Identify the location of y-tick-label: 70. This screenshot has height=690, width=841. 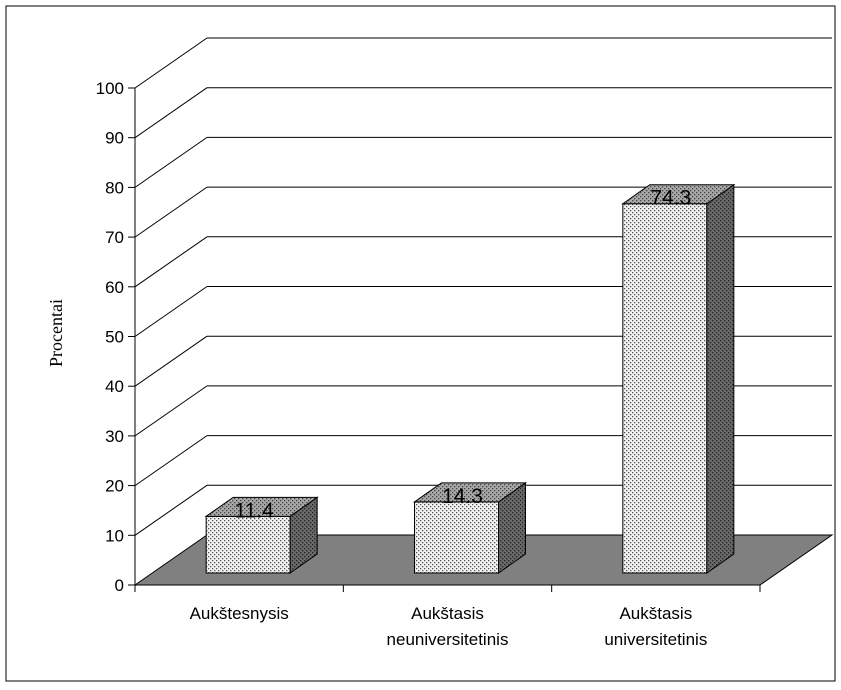
(114, 237).